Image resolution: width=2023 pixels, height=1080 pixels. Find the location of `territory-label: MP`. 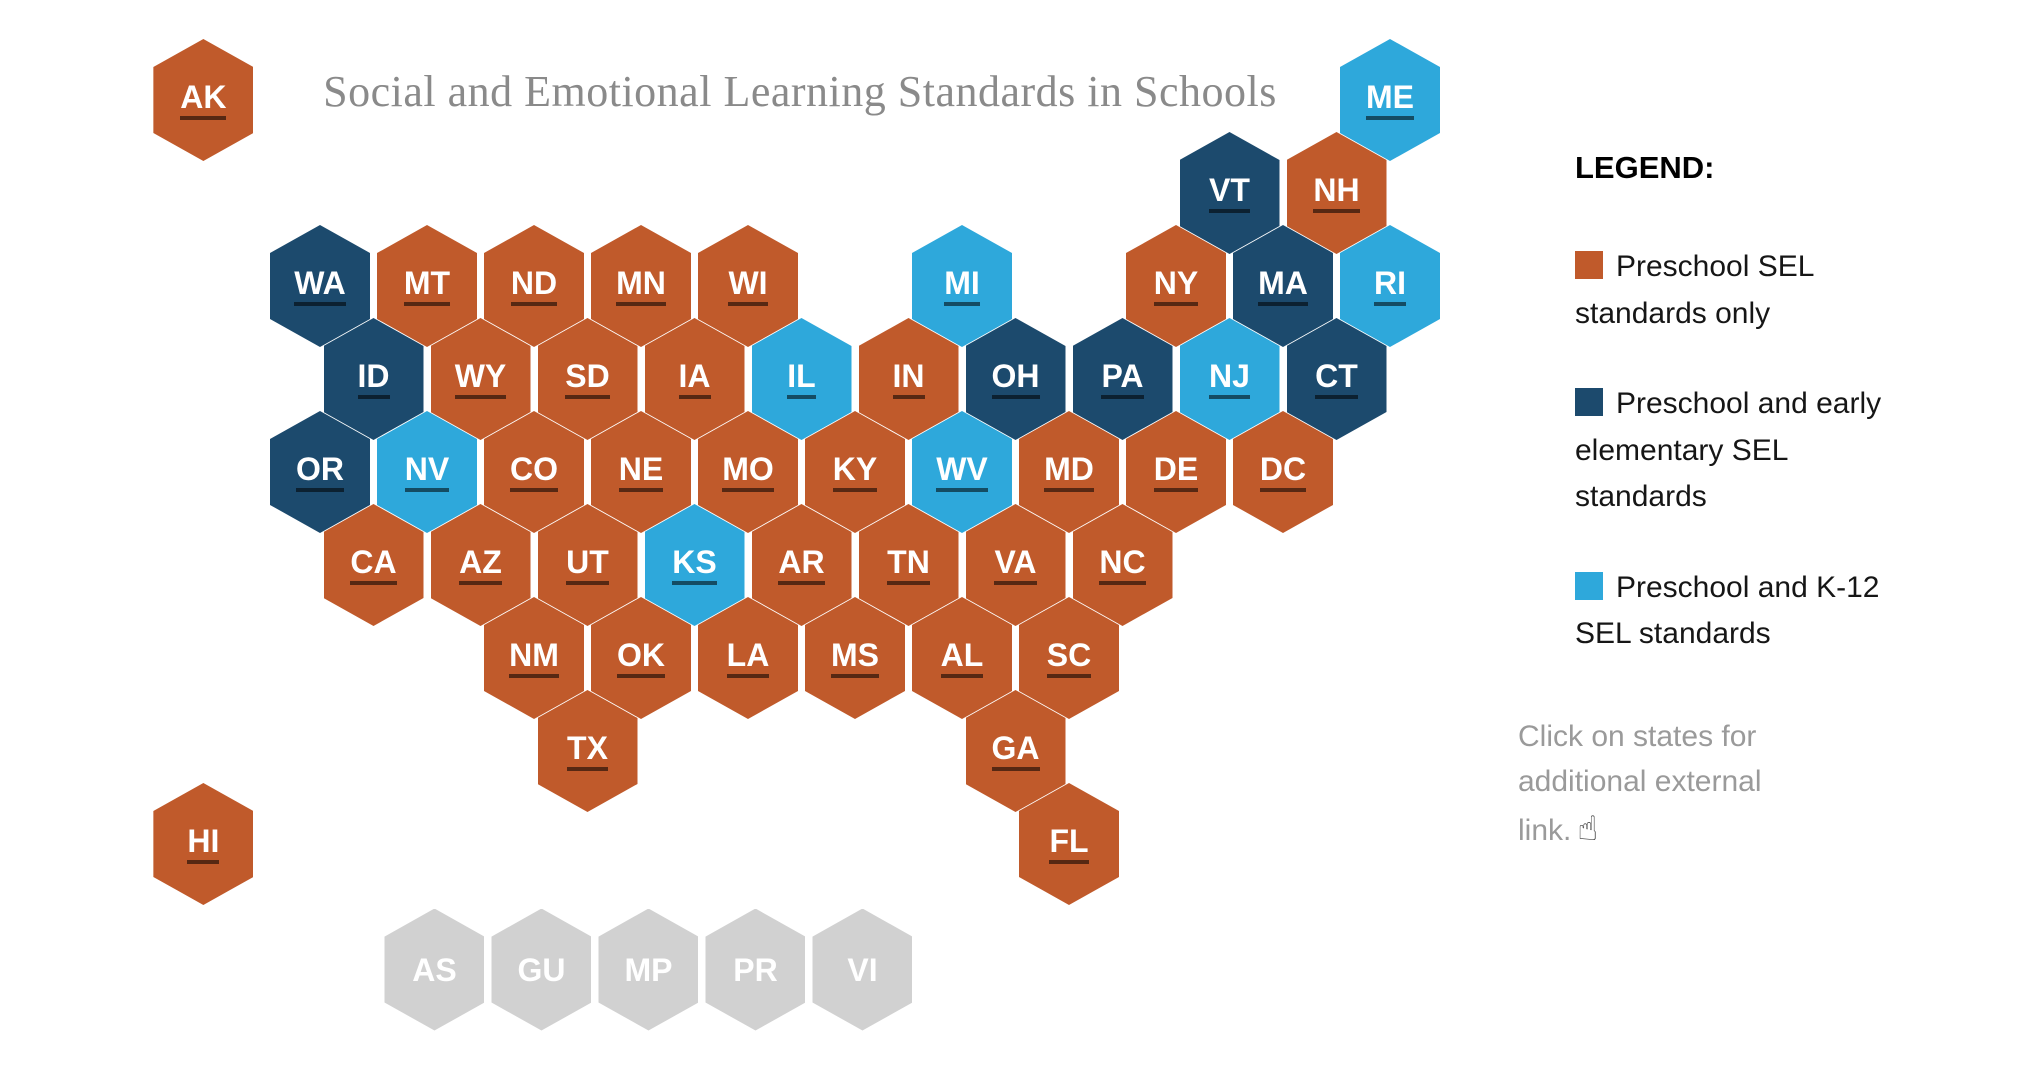

territory-label: MP is located at coordinates (648, 969).